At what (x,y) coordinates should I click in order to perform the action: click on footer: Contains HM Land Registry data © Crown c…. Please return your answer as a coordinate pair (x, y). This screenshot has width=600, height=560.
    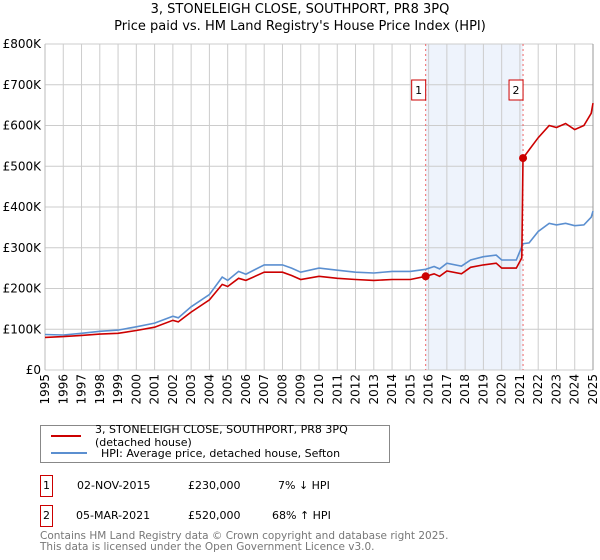
    Looking at the image, I should click on (244, 542).